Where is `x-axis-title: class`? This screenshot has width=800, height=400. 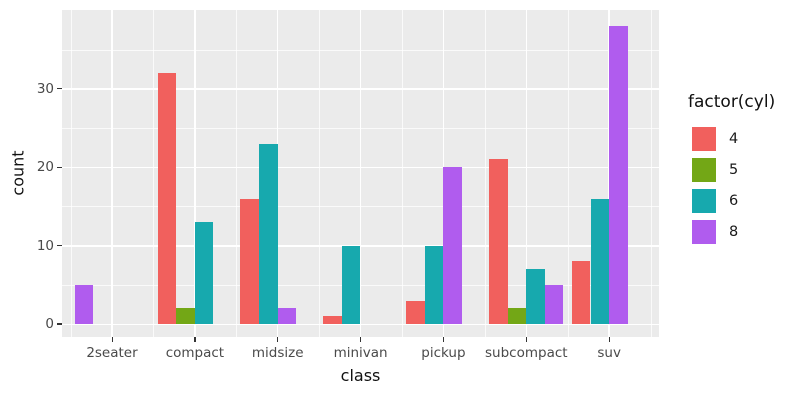 x-axis-title: class is located at coordinates (360, 375).